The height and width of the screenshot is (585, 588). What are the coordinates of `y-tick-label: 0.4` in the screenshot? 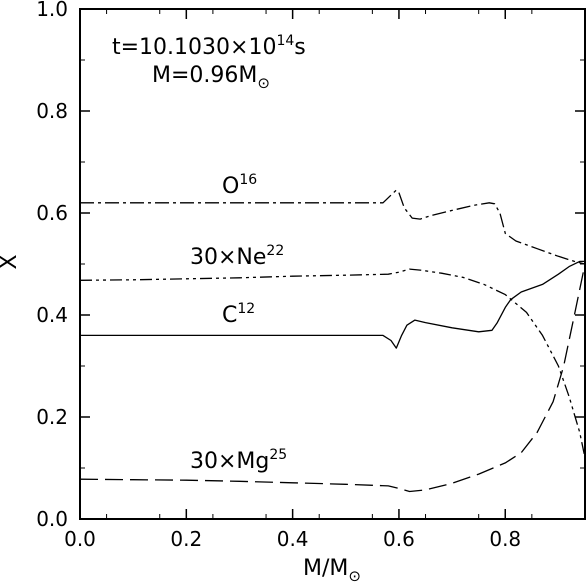 It's located at (52, 315).